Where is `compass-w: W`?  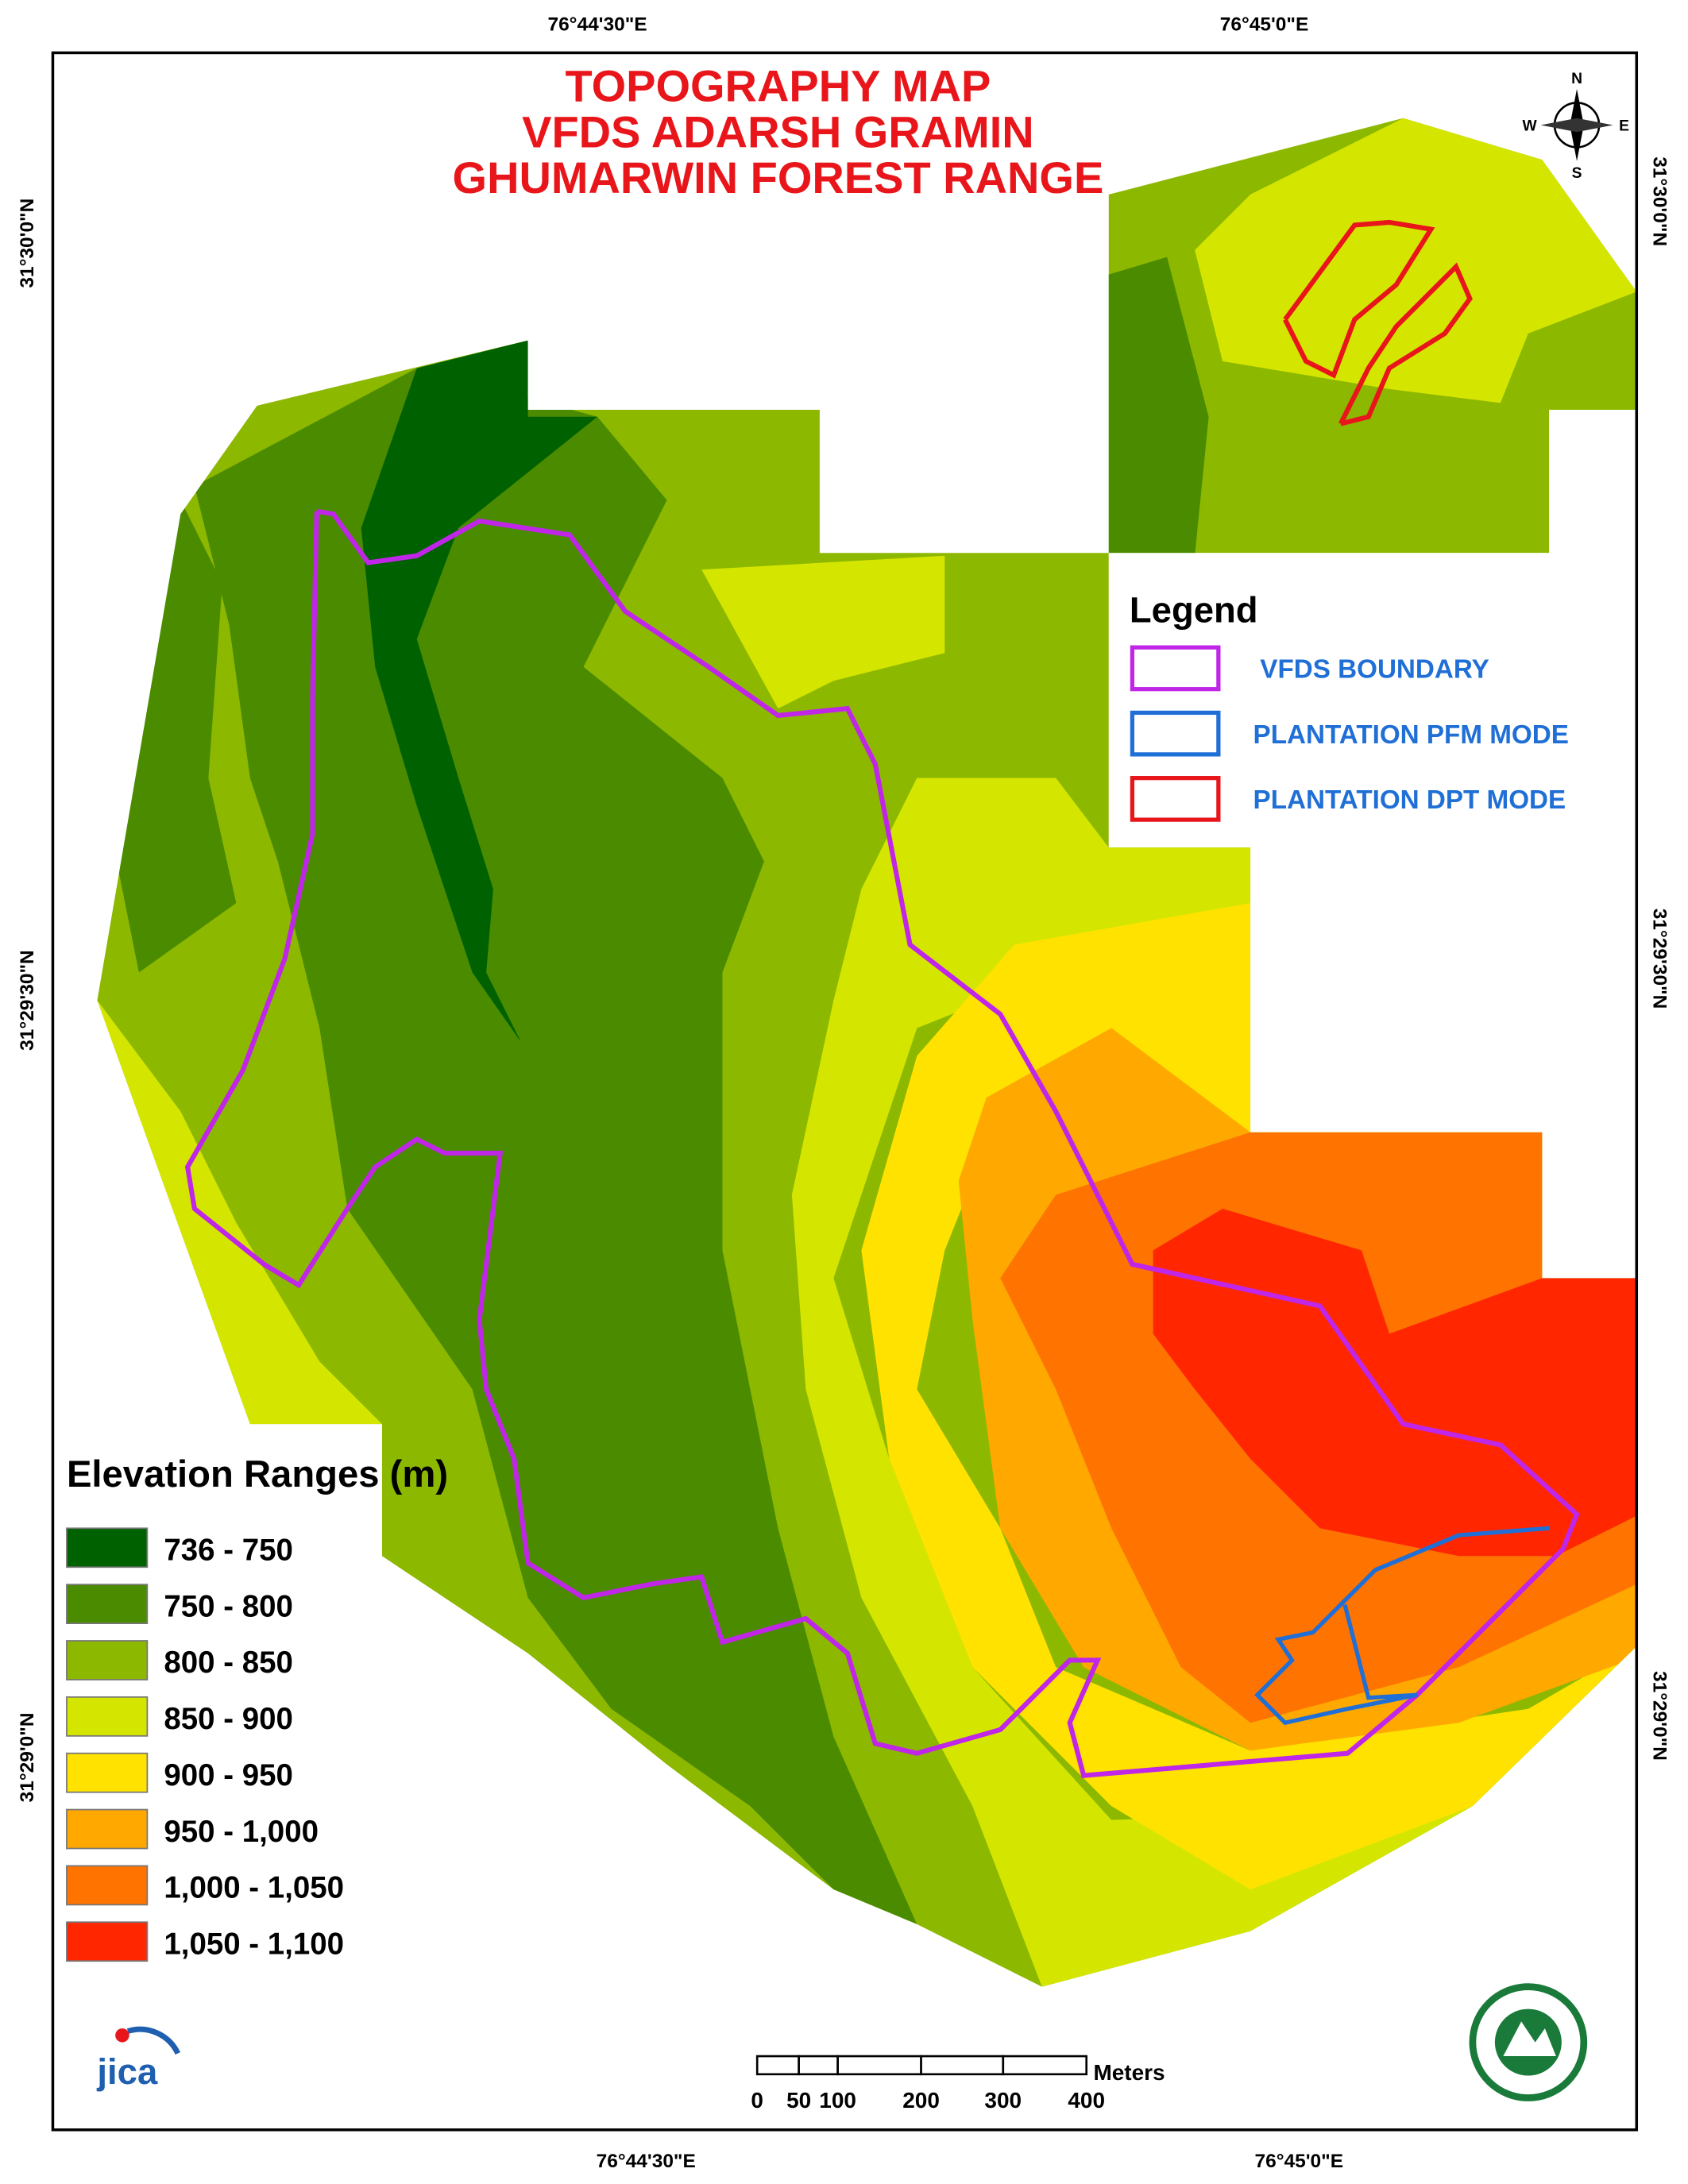 compass-w: W is located at coordinates (1531, 126).